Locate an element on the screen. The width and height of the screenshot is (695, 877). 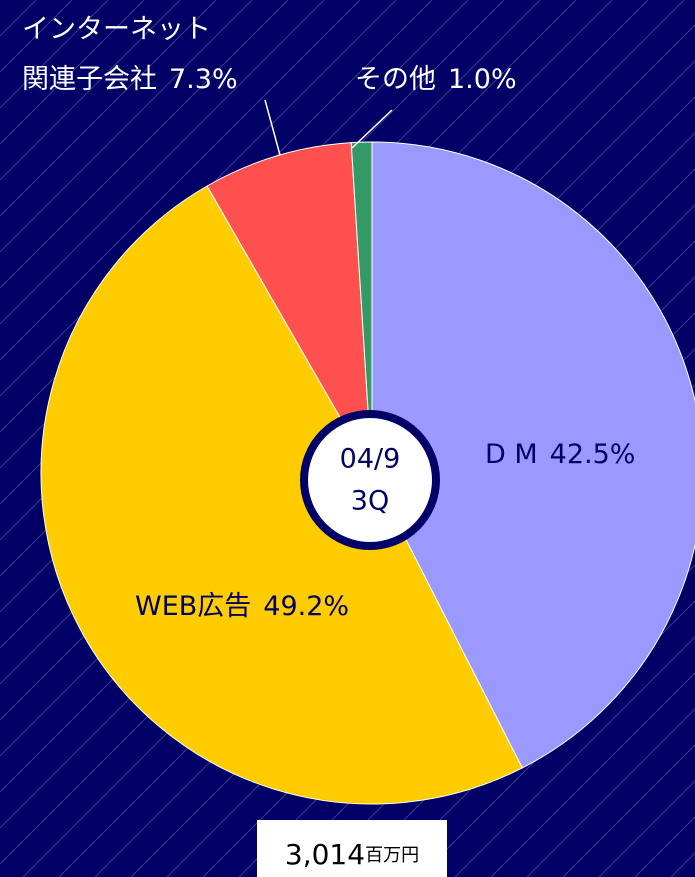
total-value: 3,014 is located at coordinates (325, 854).